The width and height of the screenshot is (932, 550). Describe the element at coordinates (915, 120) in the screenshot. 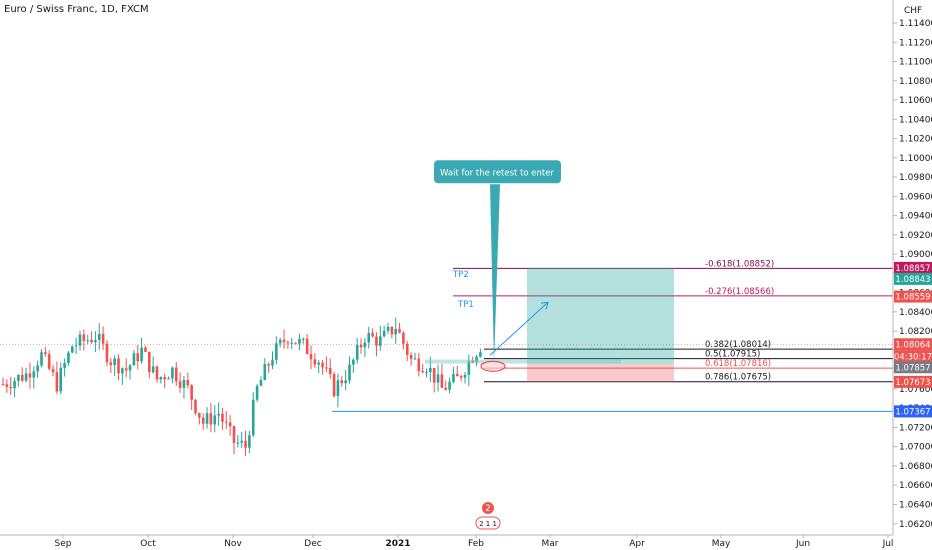

I see `price-tick-label: 1.10400` at that location.